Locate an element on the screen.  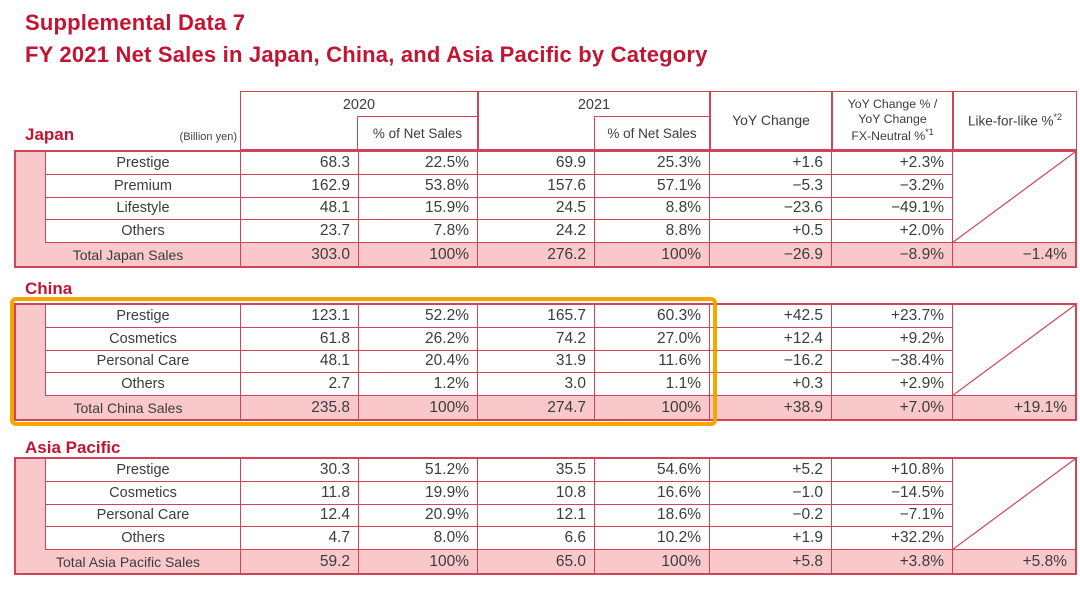
yoy-change-cell: +42.5 is located at coordinates (771, 316).